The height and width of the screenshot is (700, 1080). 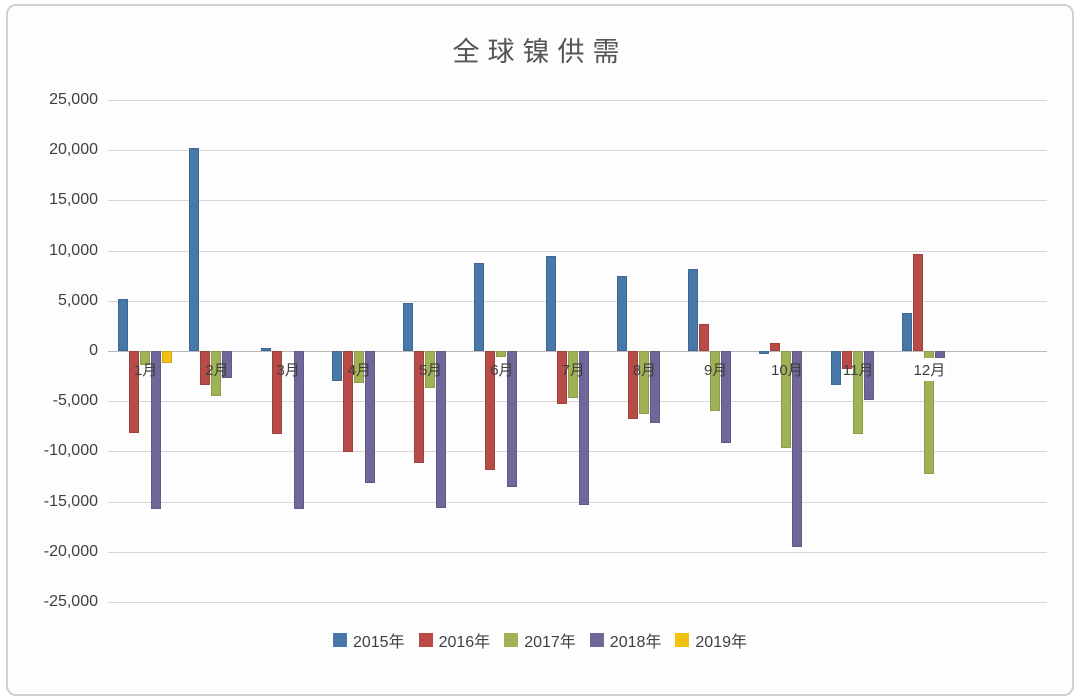 What do you see at coordinates (906, 331) in the screenshot?
I see `bar-2015年-12月` at bounding box center [906, 331].